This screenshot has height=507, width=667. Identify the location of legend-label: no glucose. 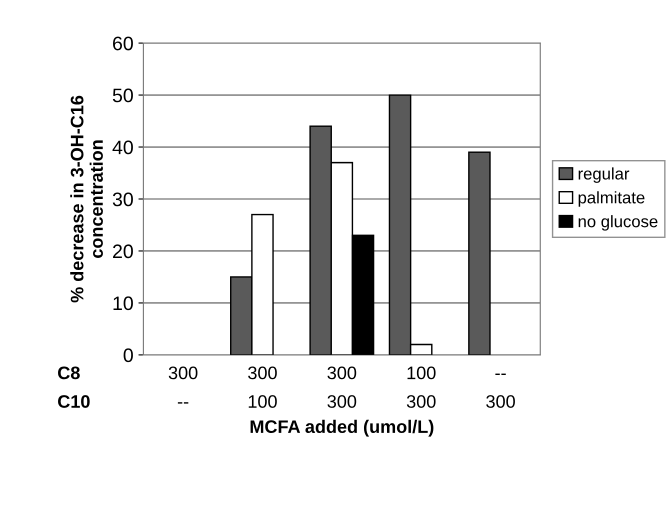
(618, 223).